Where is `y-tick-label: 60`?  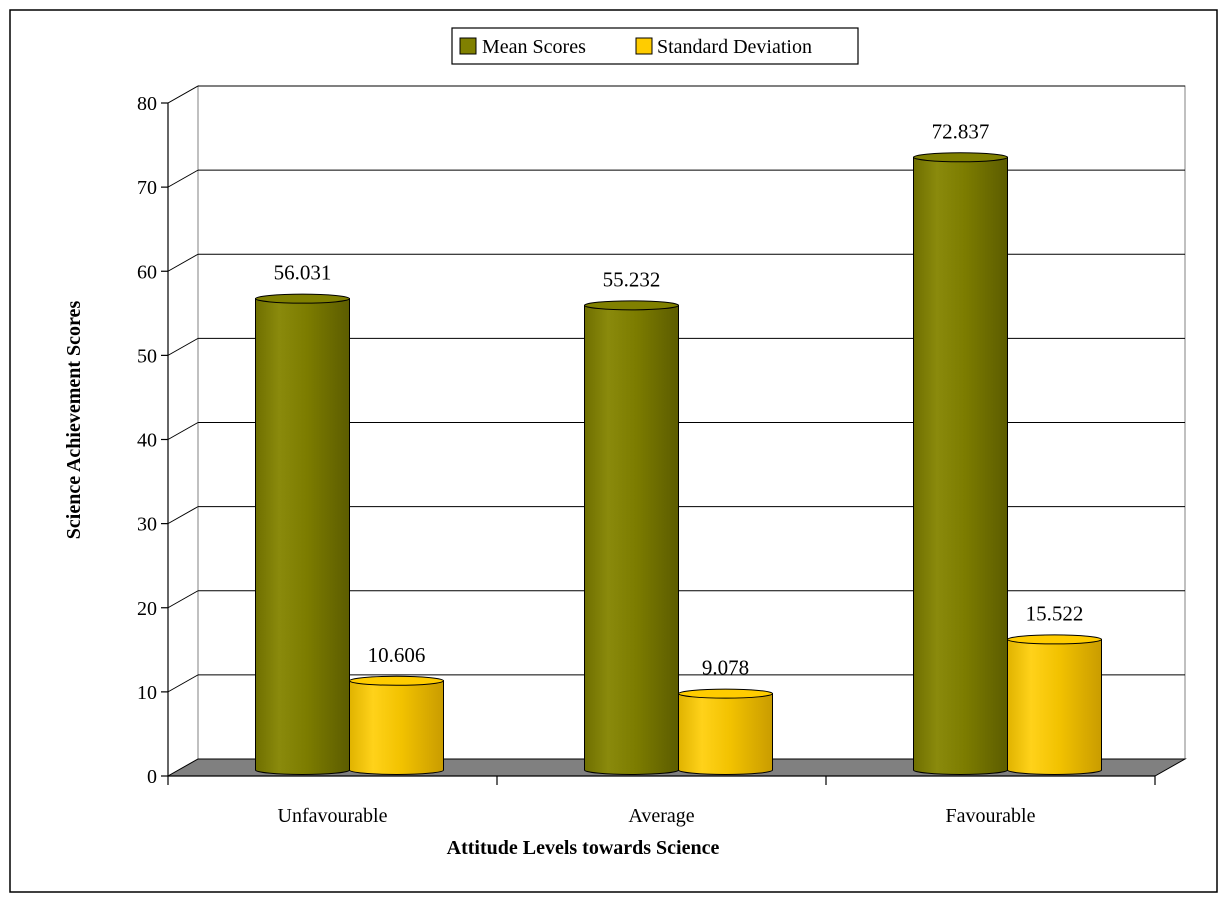 y-tick-label: 60 is located at coordinates (147, 272).